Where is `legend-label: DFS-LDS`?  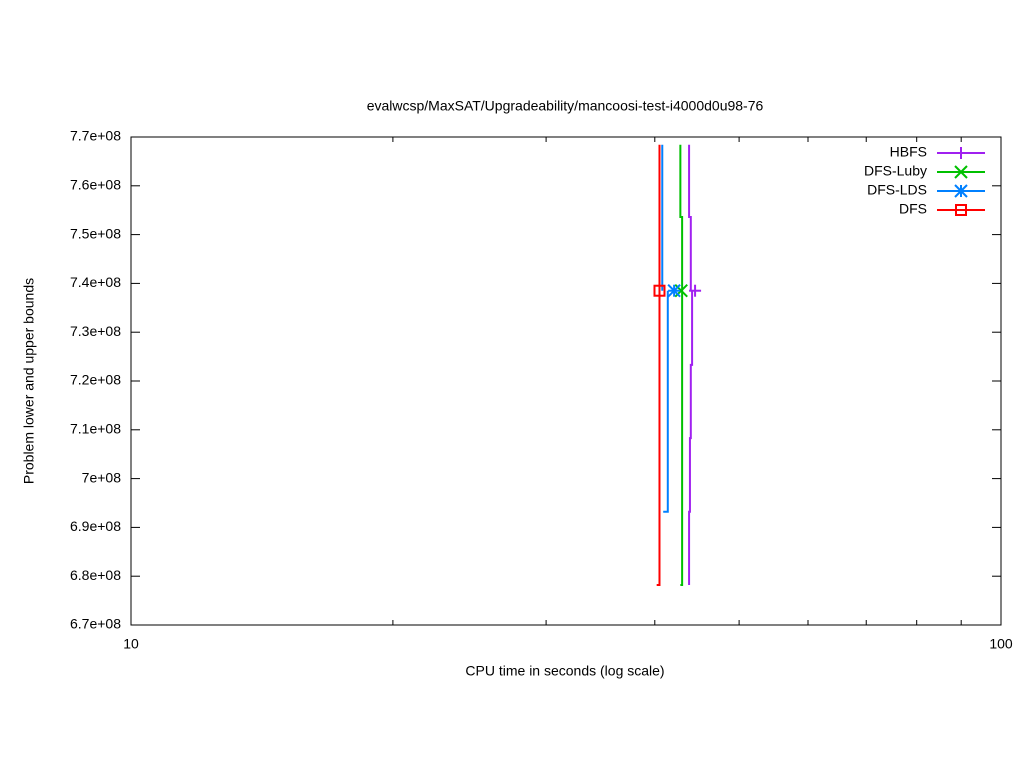
legend-label: DFS-LDS is located at coordinates (897, 190).